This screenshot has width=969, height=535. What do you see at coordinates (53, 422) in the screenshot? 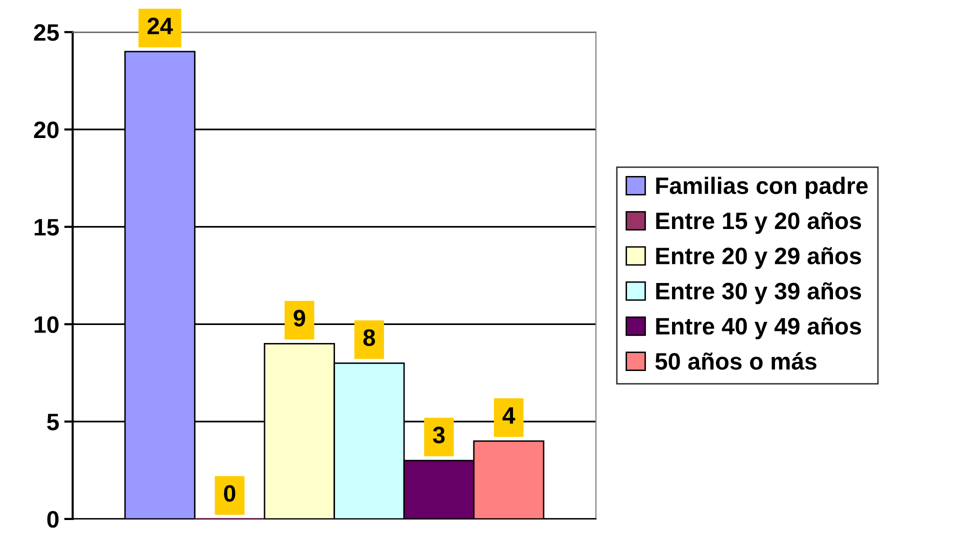
I see `y-tick-label: 5` at bounding box center [53, 422].